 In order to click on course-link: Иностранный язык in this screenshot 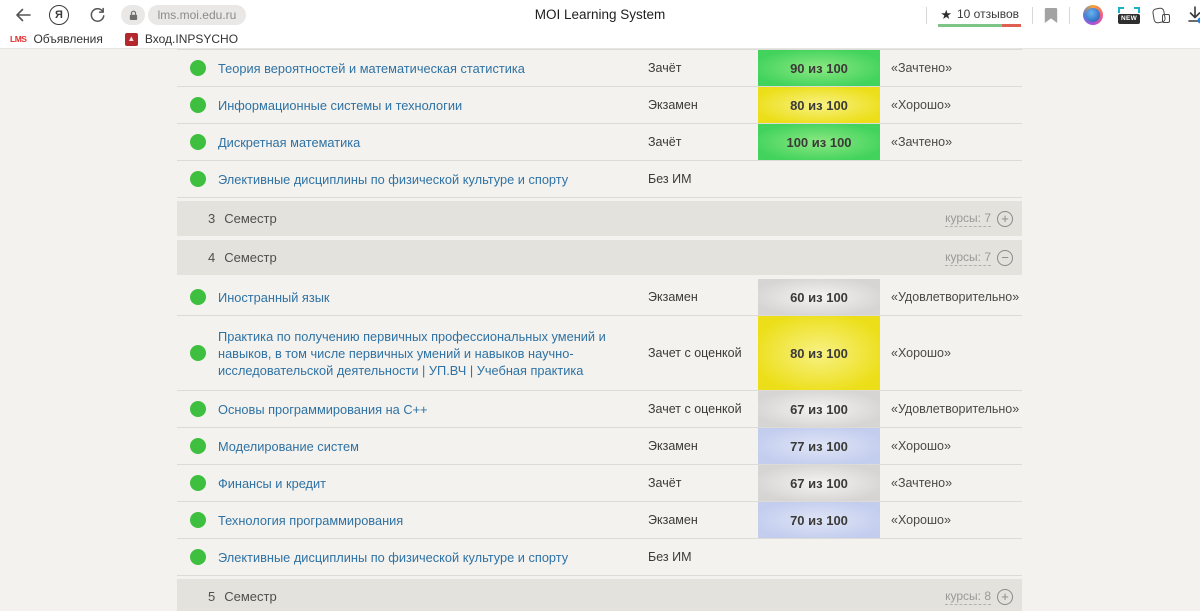, I will do `click(274, 297)`.